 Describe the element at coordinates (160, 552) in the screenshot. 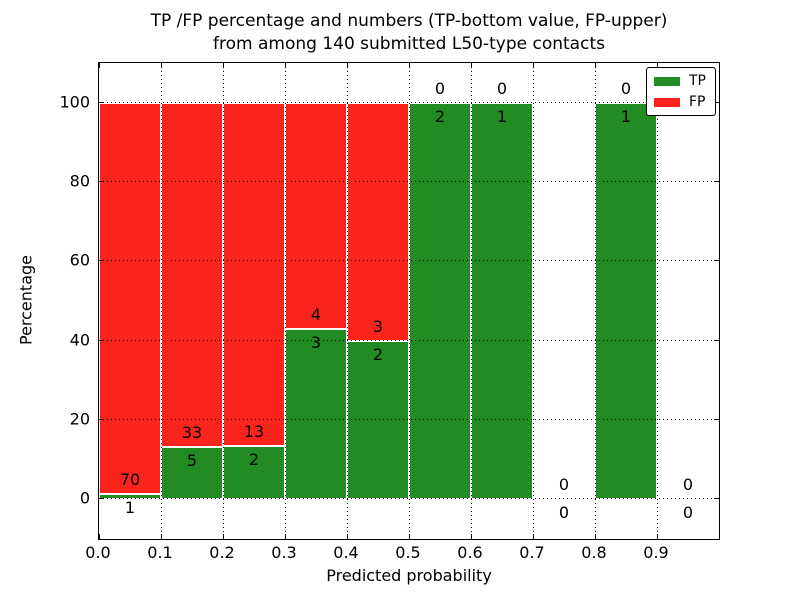

I see `x-tick-label: 0.1` at that location.